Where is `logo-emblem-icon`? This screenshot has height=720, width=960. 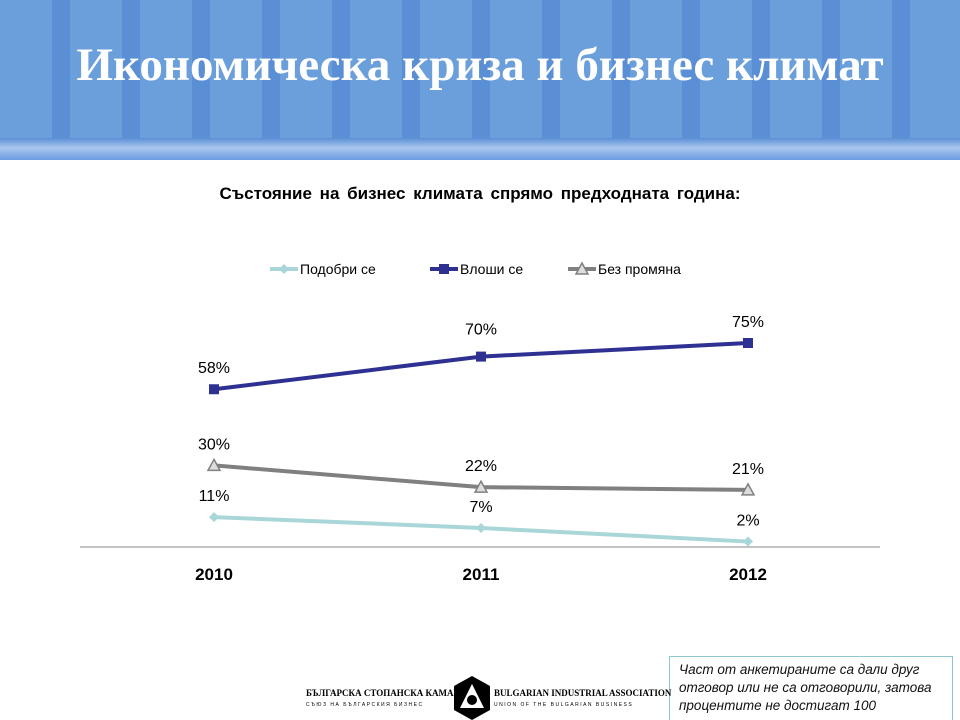
logo-emblem-icon is located at coordinates (472, 698).